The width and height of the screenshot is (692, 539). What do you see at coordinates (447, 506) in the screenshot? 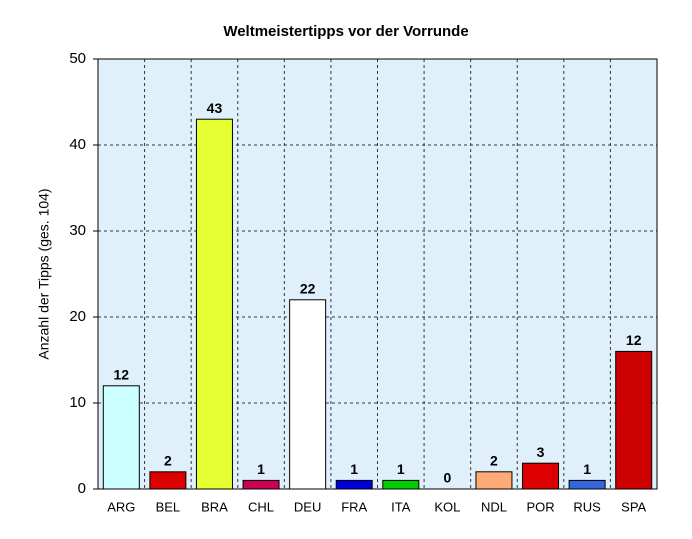
I see `x-tick-label: KOL` at bounding box center [447, 506].